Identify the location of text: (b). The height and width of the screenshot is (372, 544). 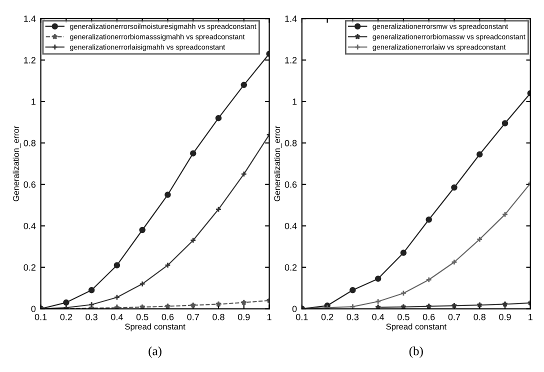
(416, 352).